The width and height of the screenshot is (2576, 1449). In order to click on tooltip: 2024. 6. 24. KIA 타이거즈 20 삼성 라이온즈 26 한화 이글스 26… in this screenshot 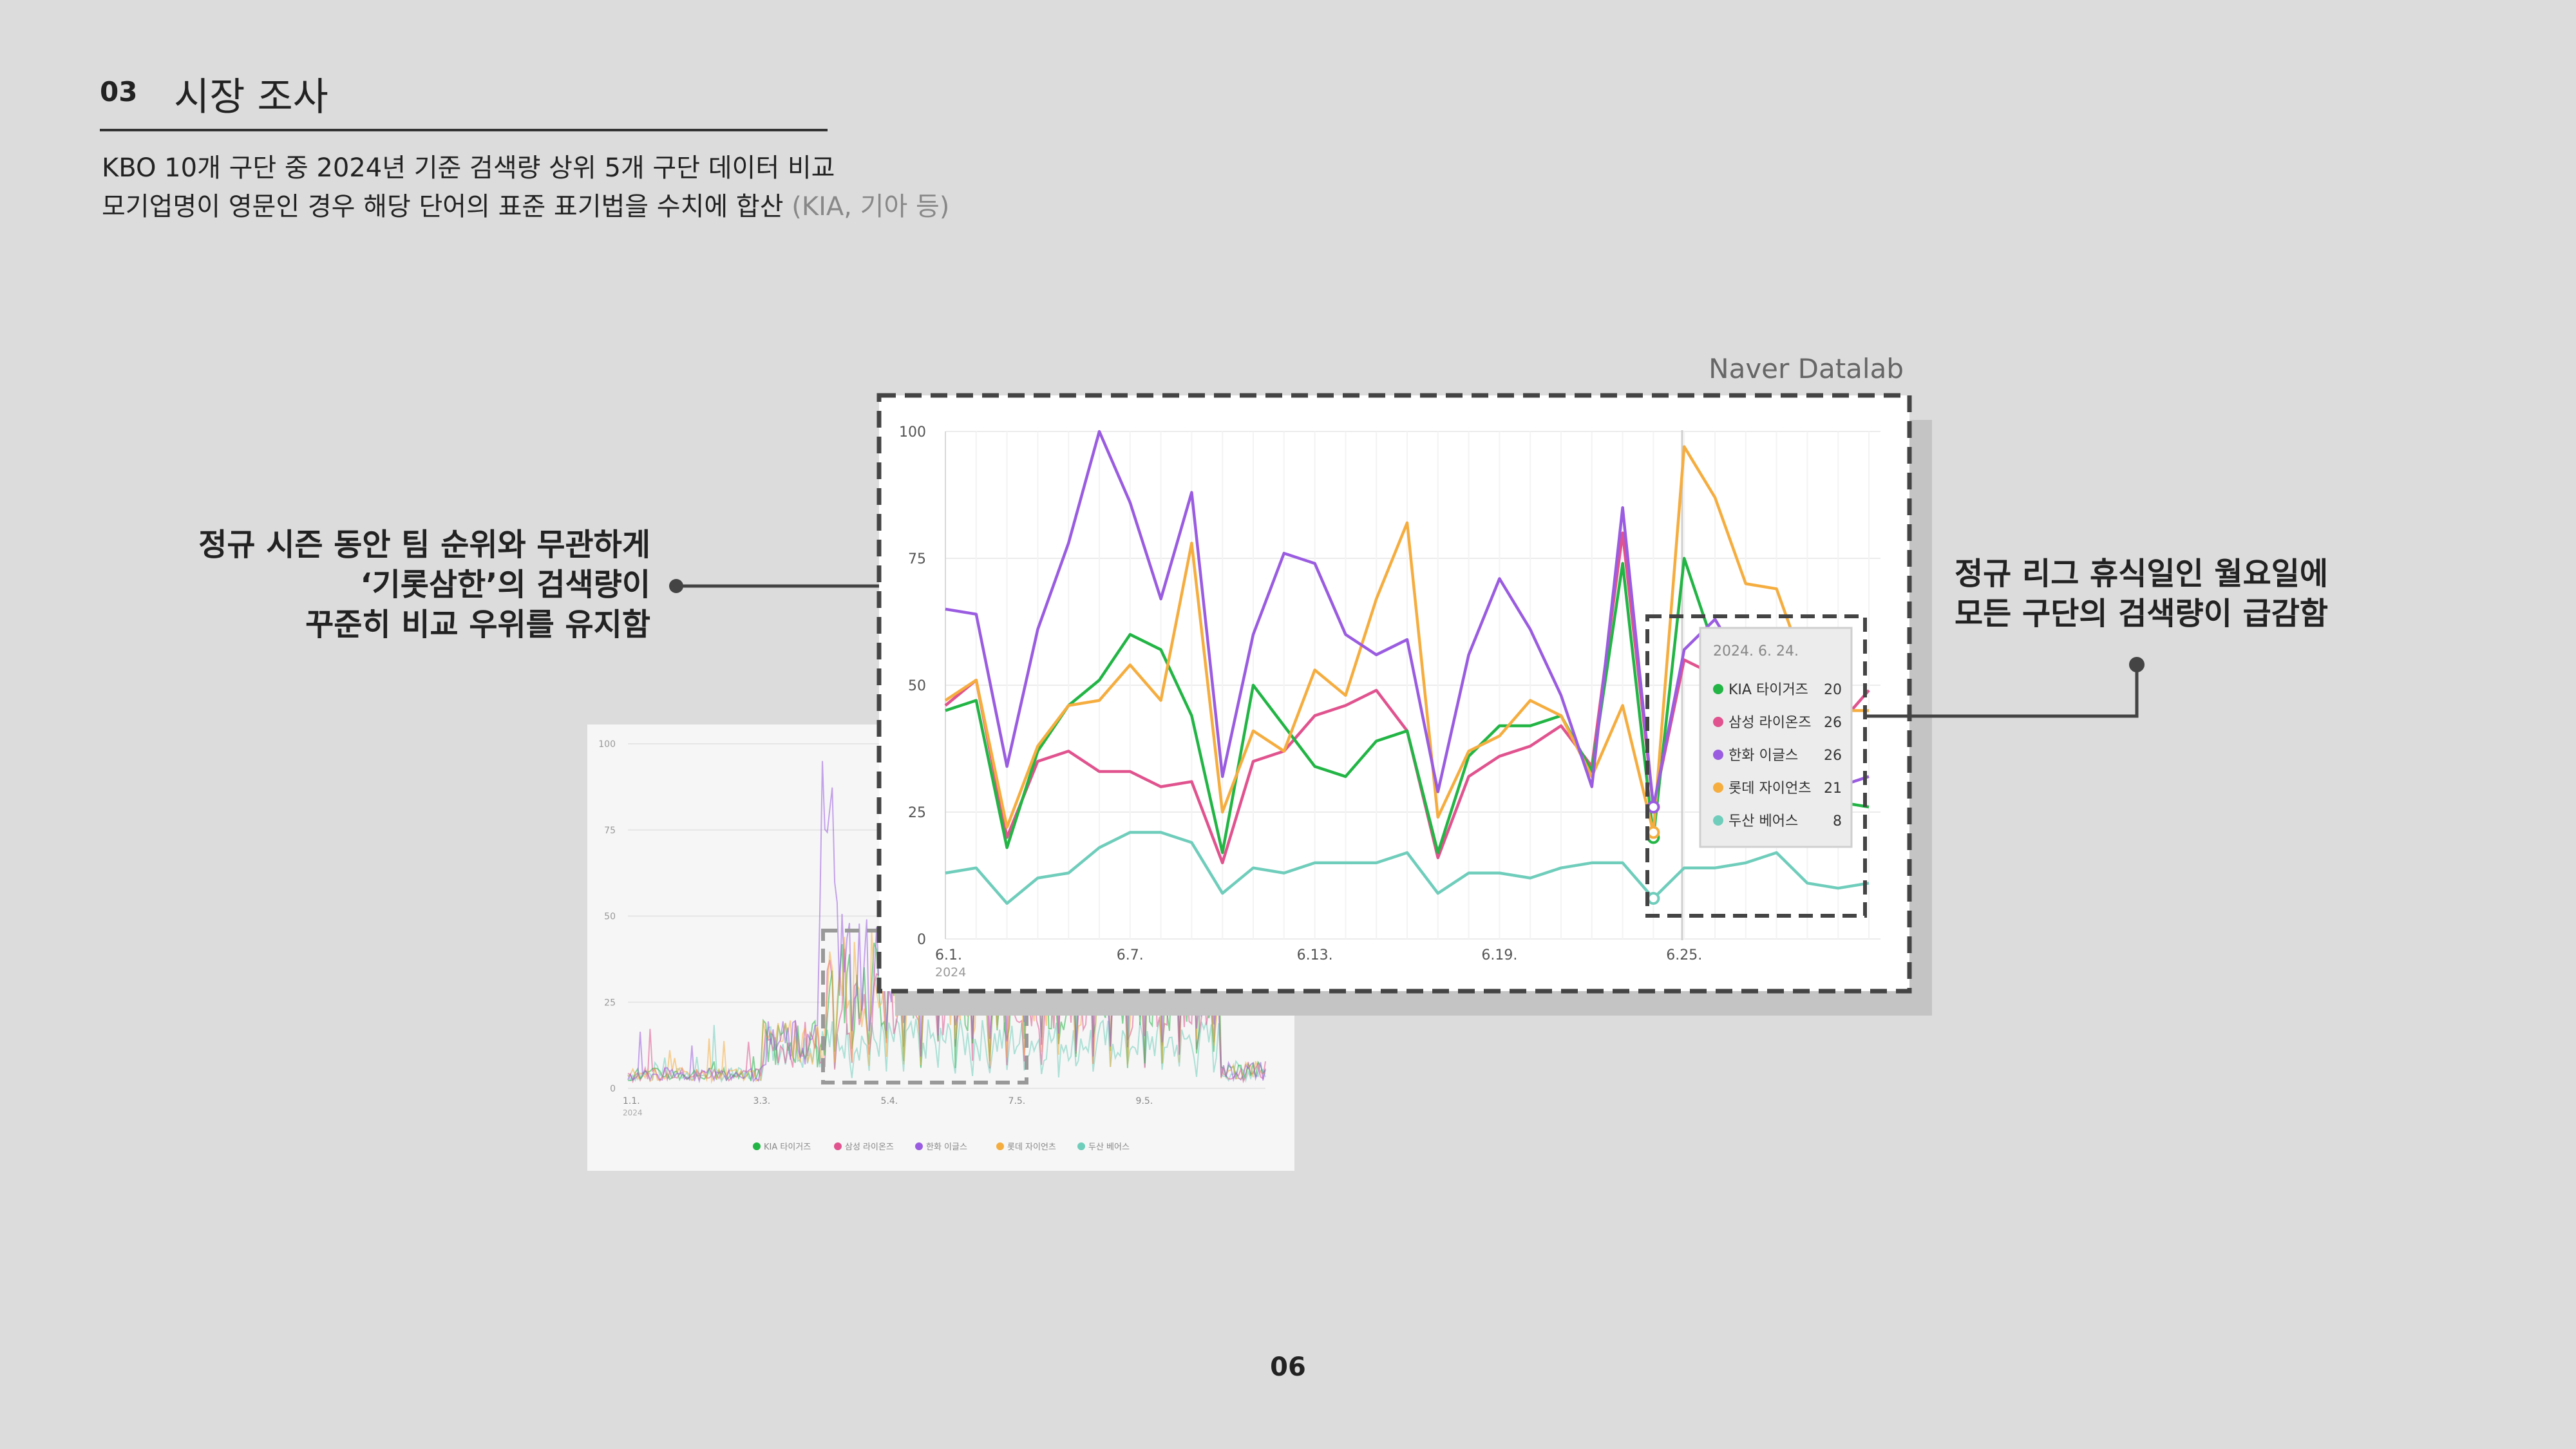, I will do `click(1776, 738)`.